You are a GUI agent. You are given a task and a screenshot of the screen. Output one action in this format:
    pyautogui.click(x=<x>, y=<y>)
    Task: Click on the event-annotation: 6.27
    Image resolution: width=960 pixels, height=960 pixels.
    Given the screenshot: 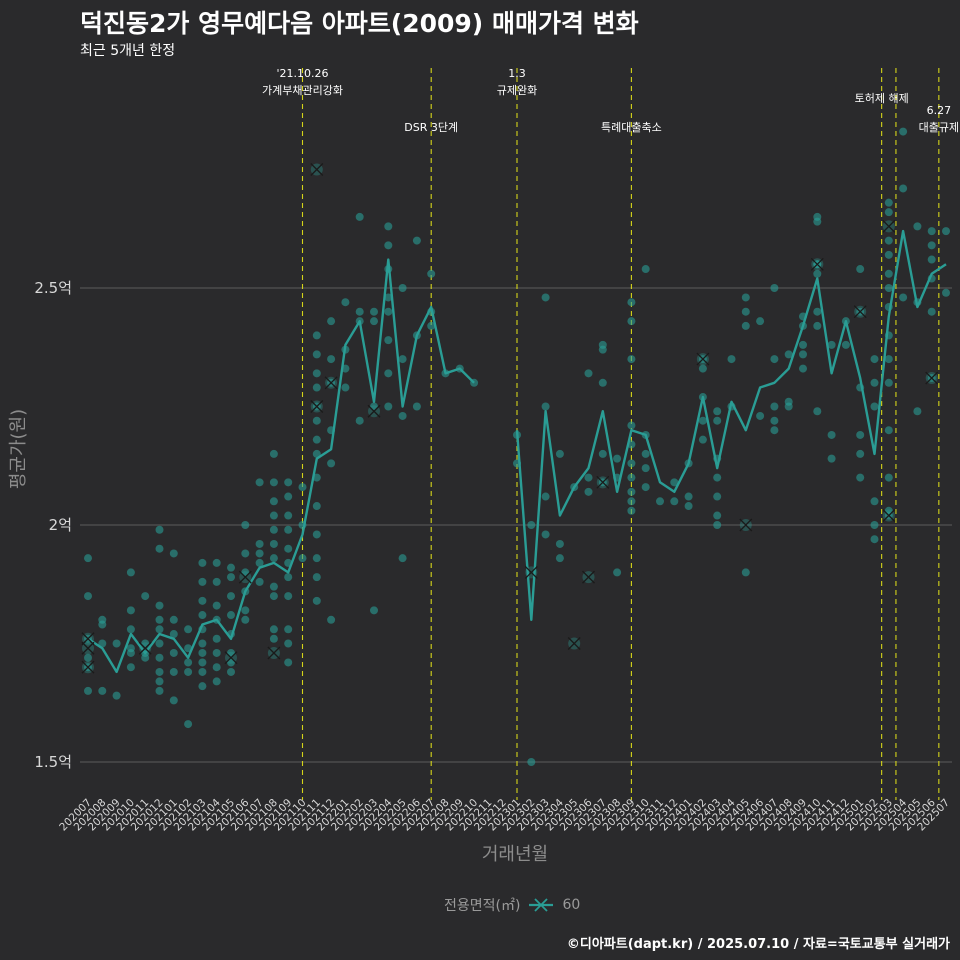 What is the action you would take?
    pyautogui.click(x=939, y=110)
    